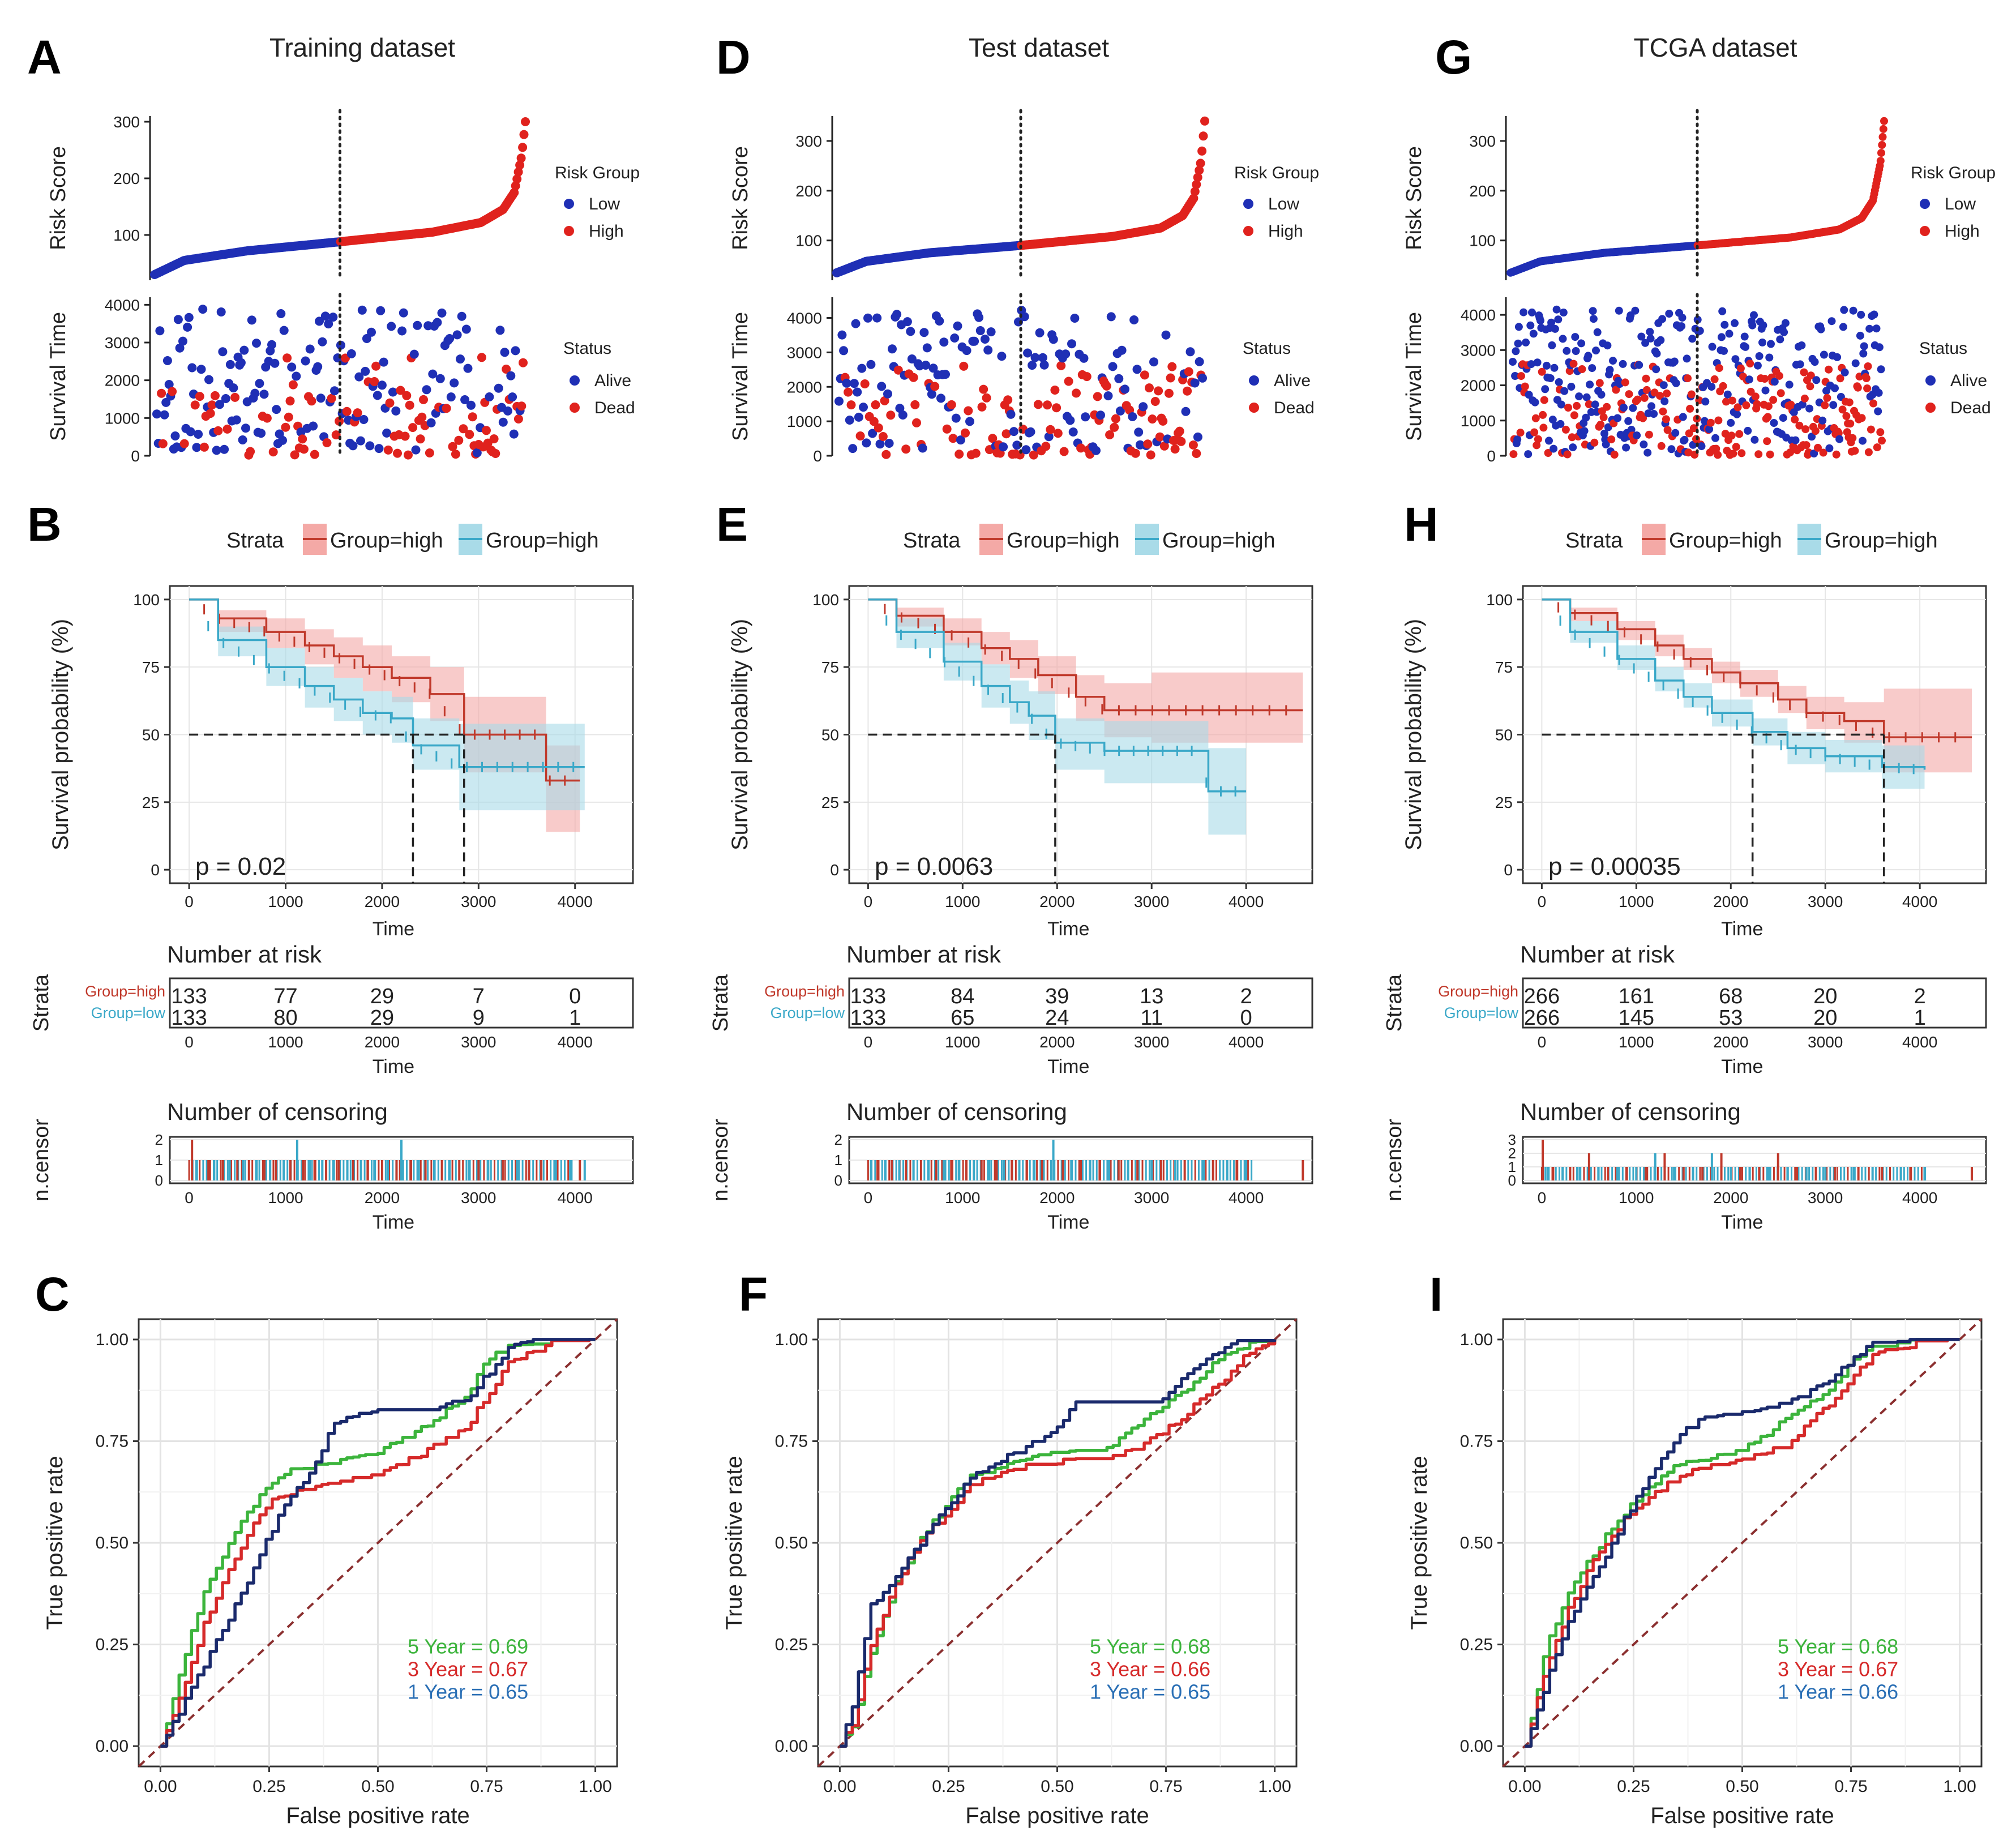 The width and height of the screenshot is (2016, 1831). Describe the element at coordinates (478, 902) in the screenshot. I see `km-x-tick-label: 3000` at that location.